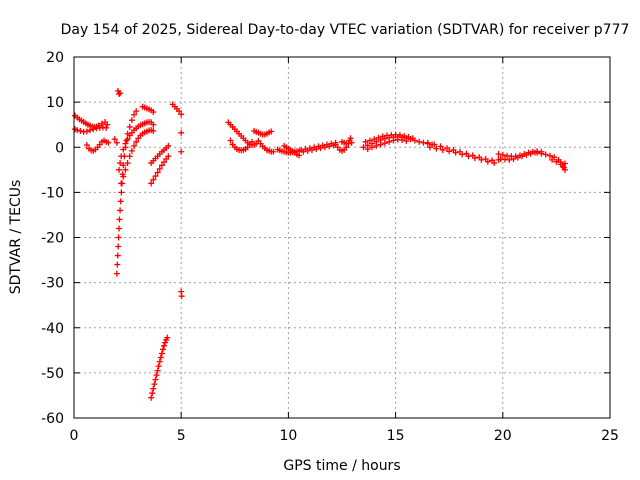 The image size is (640, 480). What do you see at coordinates (55, 103) in the screenshot?
I see `y-tick-label: 10` at bounding box center [55, 103].